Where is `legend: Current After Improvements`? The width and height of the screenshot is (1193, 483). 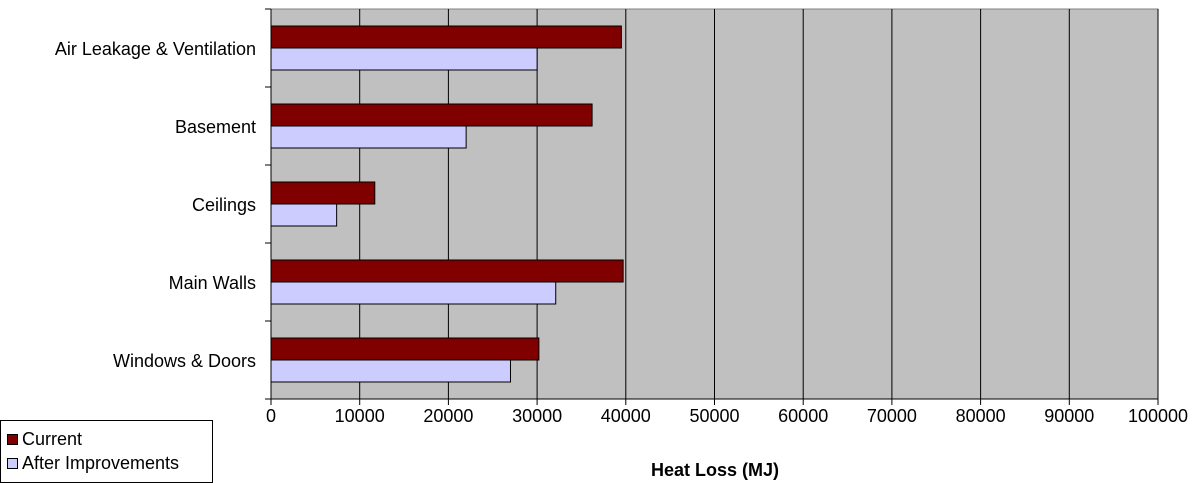
legend: Current After Improvements is located at coordinates (106, 451).